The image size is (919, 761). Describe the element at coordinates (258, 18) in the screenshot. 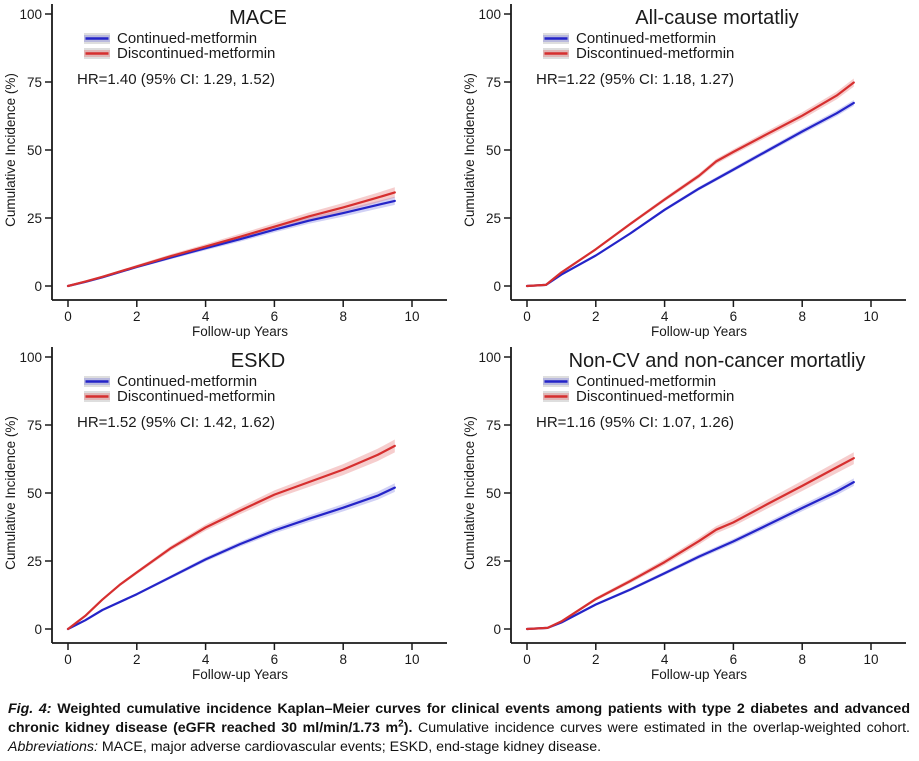

I see `panel-title: MACE` at that location.